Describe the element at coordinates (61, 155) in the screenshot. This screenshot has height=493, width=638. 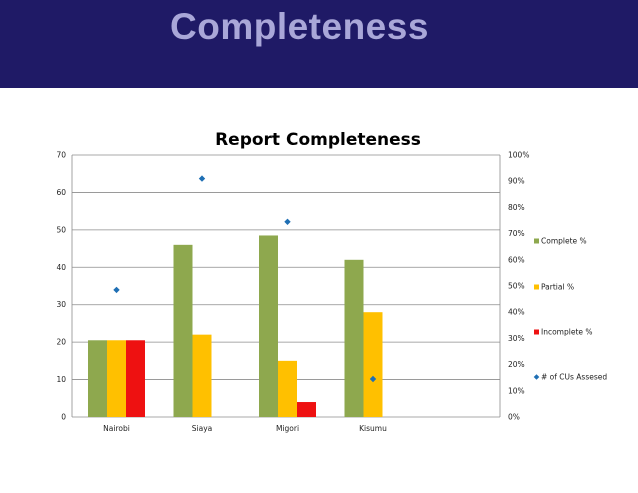
I see `y-tick-label: 70` at that location.